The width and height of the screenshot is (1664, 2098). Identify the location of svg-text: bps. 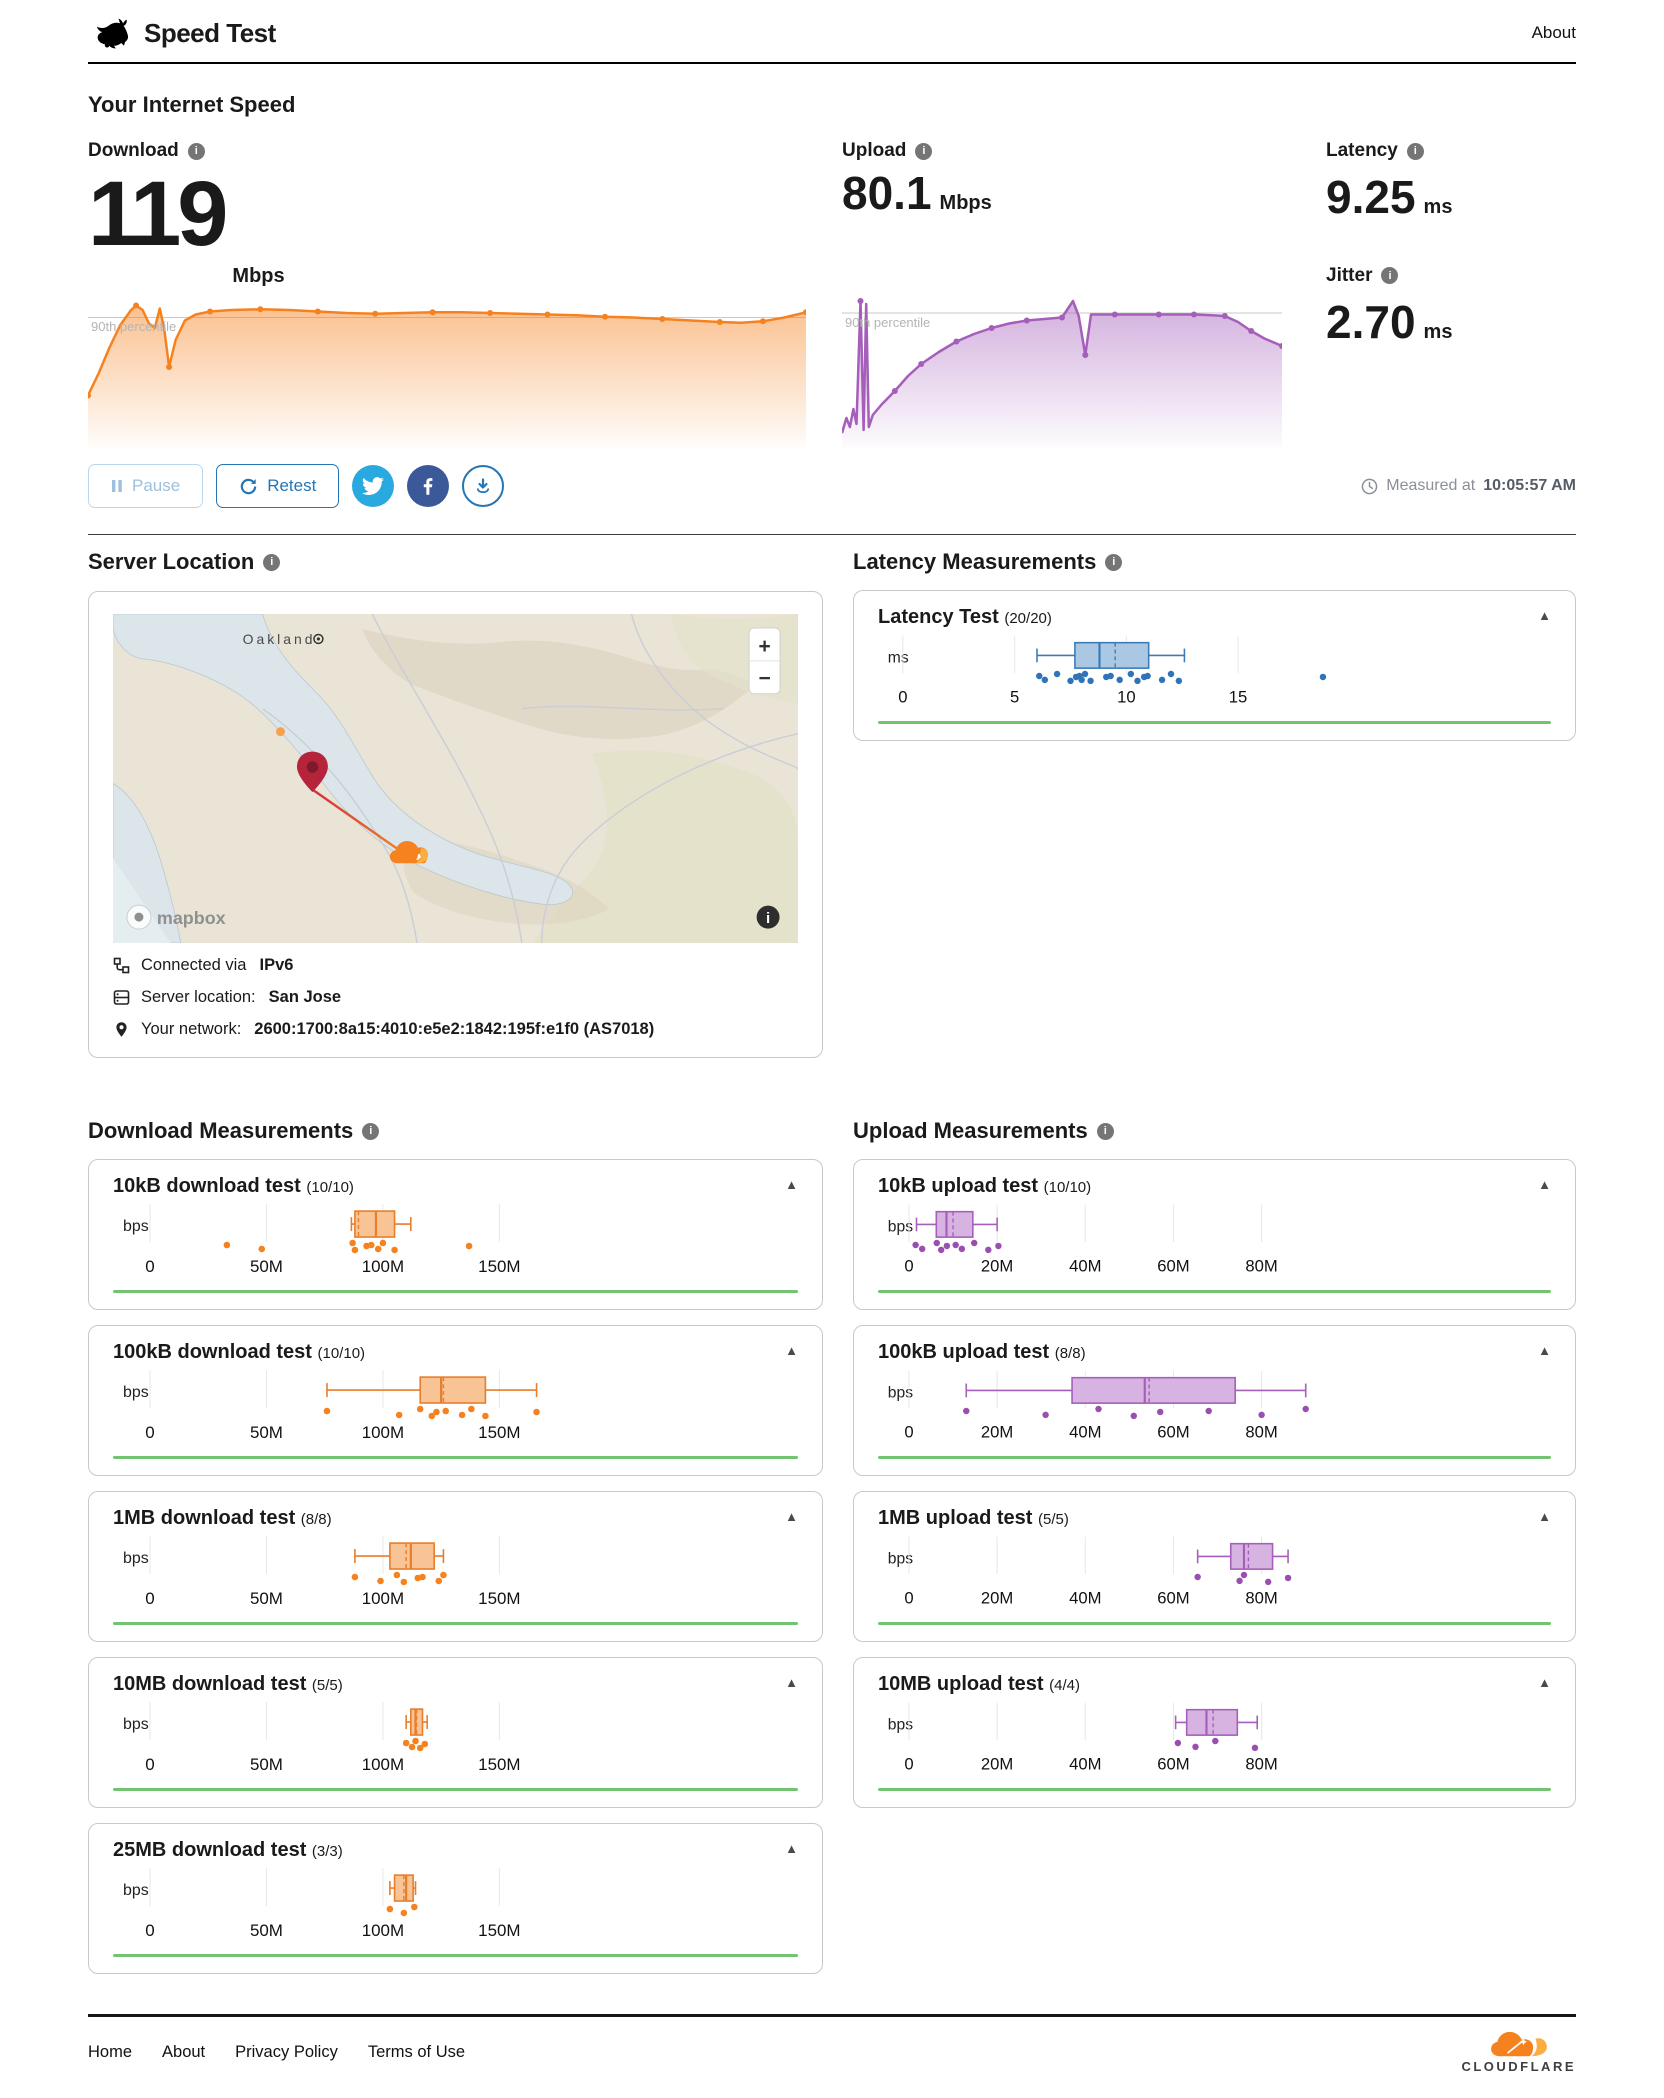
(136, 1724).